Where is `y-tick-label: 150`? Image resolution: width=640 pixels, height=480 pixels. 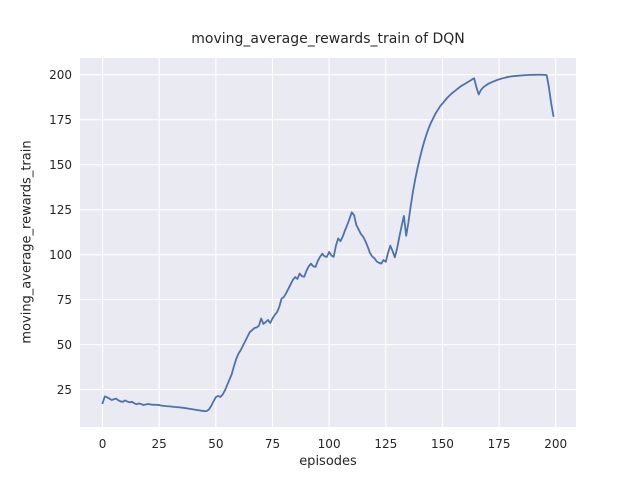
y-tick-label: 150 is located at coordinates (60, 164).